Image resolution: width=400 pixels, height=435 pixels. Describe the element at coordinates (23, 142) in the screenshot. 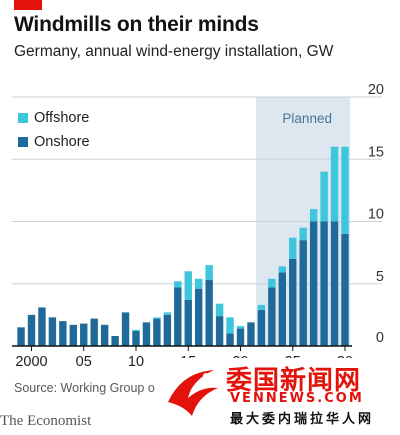

I see `legend-swatch-onshore` at that location.